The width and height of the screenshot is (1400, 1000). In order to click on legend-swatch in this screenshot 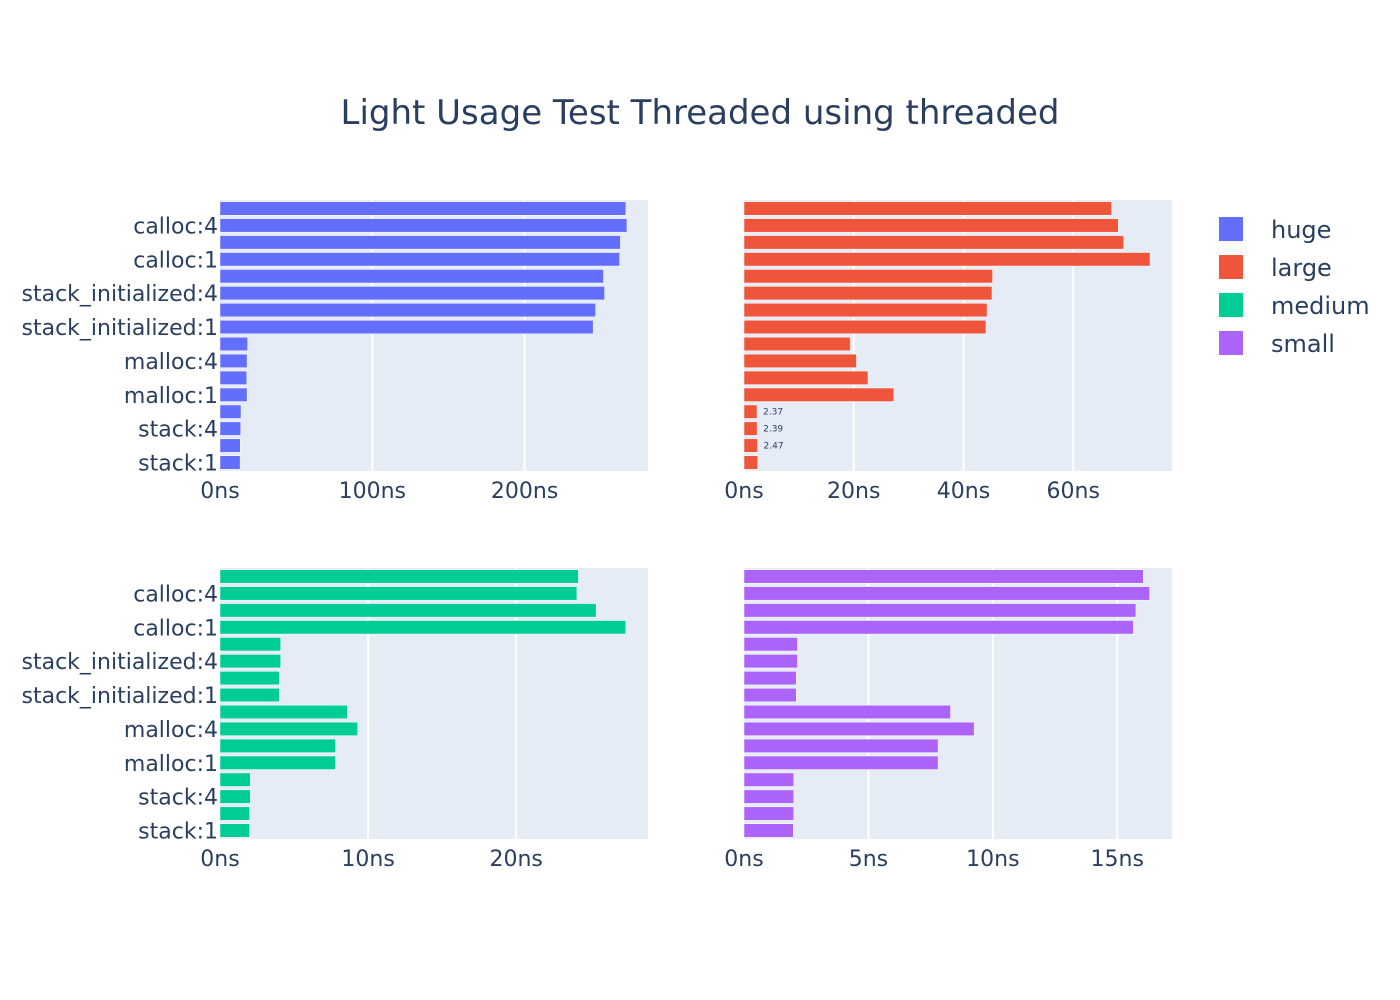, I will do `click(1231, 229)`.